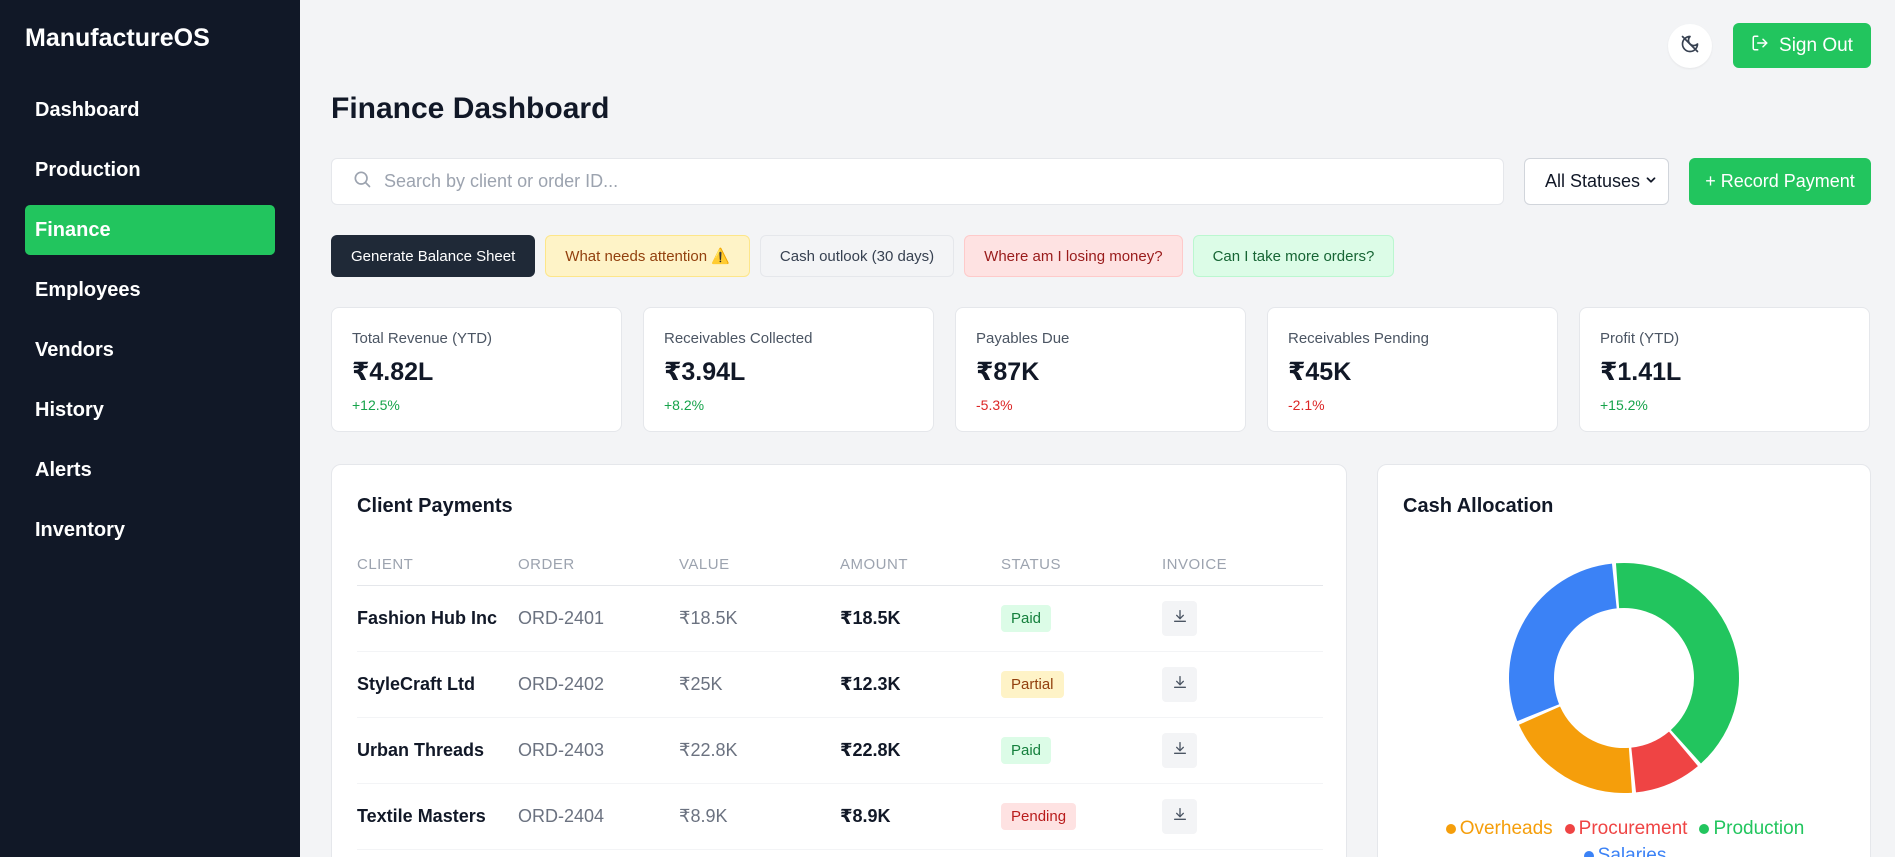  I want to click on sign-out-button: Sign Out, so click(1802, 45).